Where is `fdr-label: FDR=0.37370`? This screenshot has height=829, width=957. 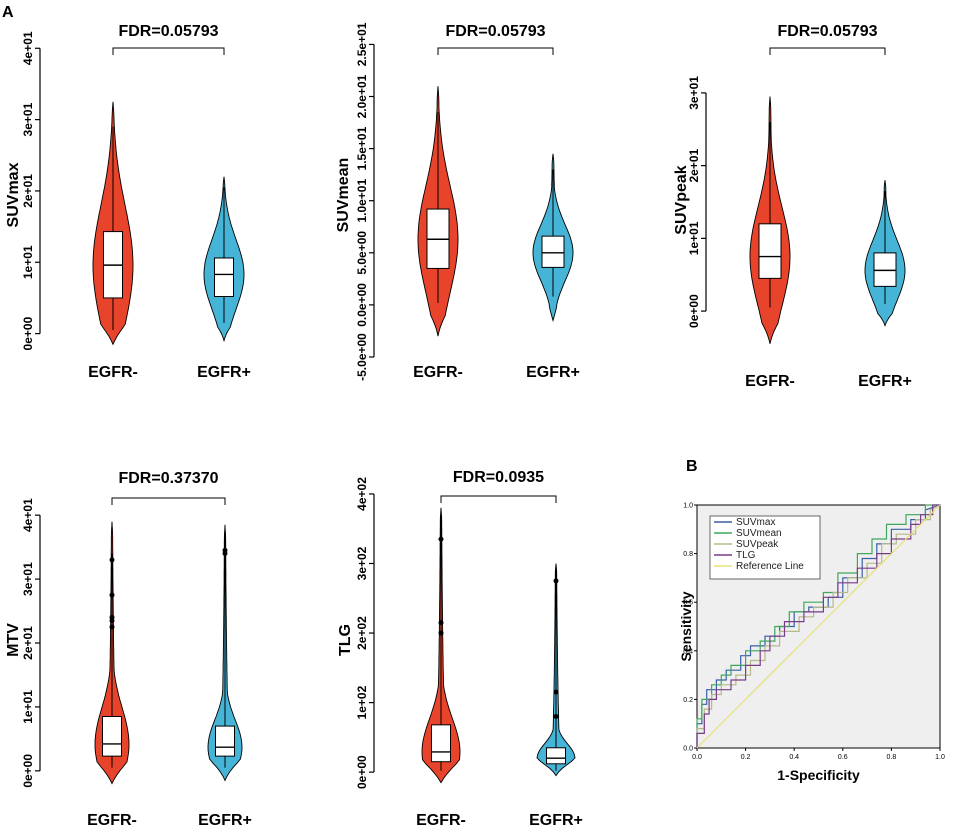 fdr-label: FDR=0.37370 is located at coordinates (168, 478).